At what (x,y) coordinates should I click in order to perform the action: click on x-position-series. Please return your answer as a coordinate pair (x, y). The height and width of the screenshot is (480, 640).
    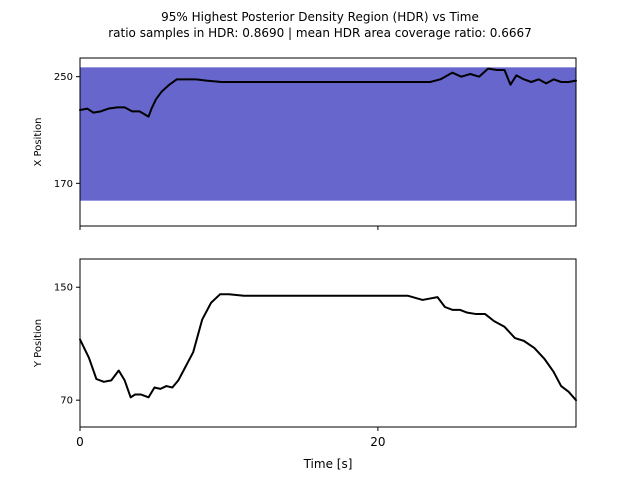
    Looking at the image, I should click on (328, 92).